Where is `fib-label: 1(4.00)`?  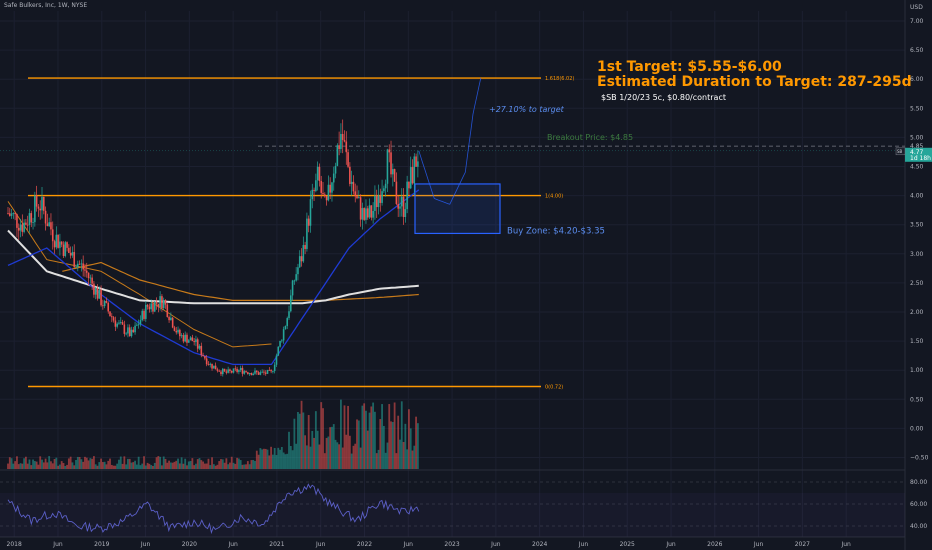
fib-label: 1(4.00) is located at coordinates (554, 197).